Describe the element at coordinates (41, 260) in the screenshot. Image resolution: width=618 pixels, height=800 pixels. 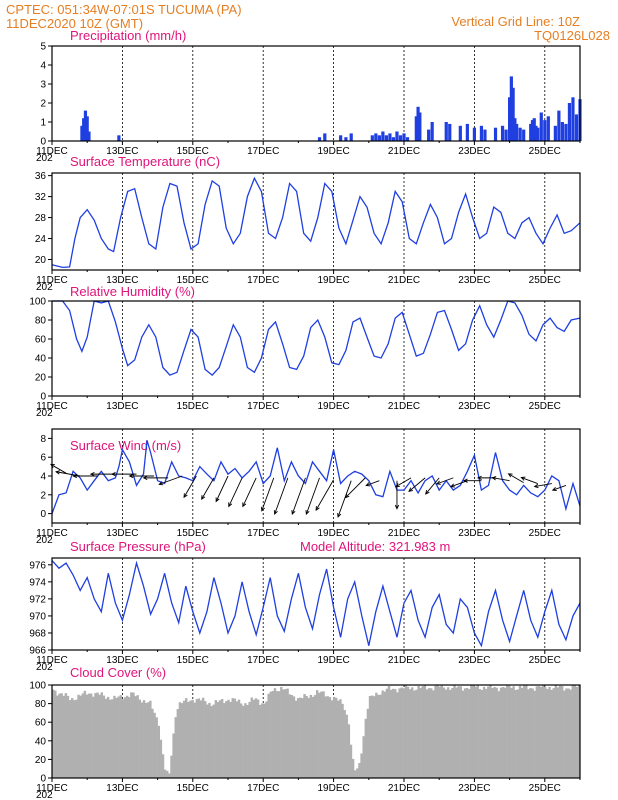
I see `temperature-ytick-label: 20` at that location.